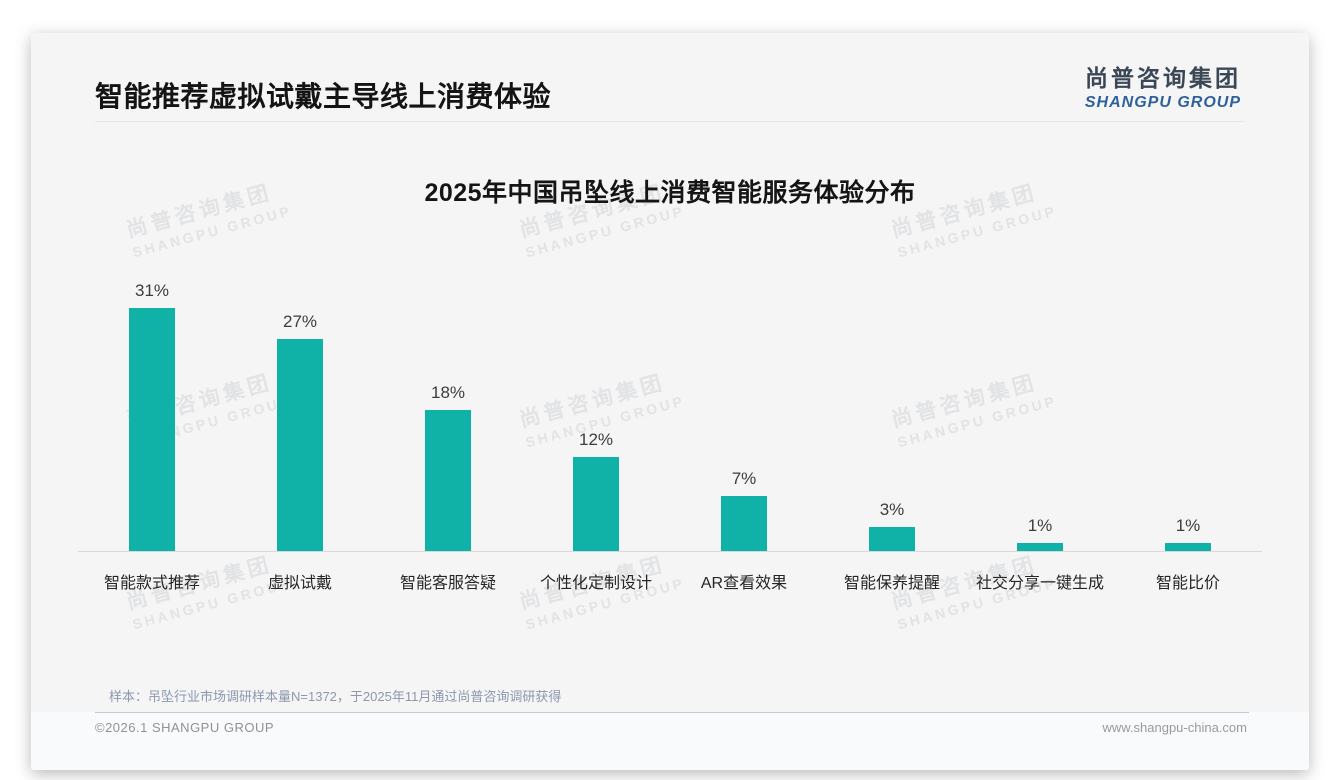  I want to click on category-label: 智能比价, so click(1187, 583).